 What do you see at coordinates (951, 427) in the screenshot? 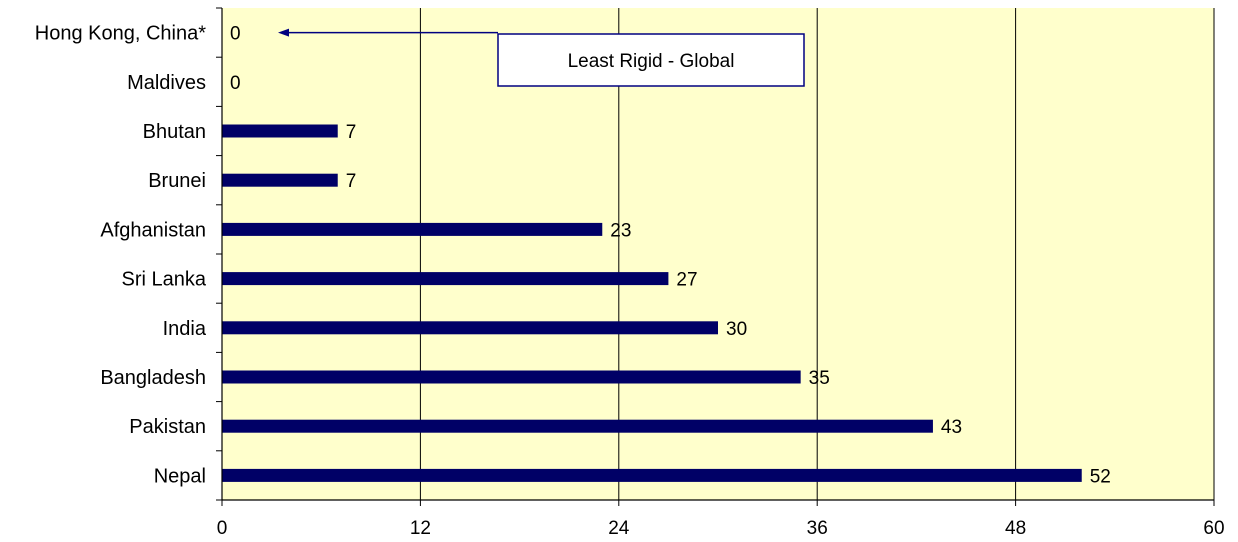
I see `data-label: 43` at bounding box center [951, 427].